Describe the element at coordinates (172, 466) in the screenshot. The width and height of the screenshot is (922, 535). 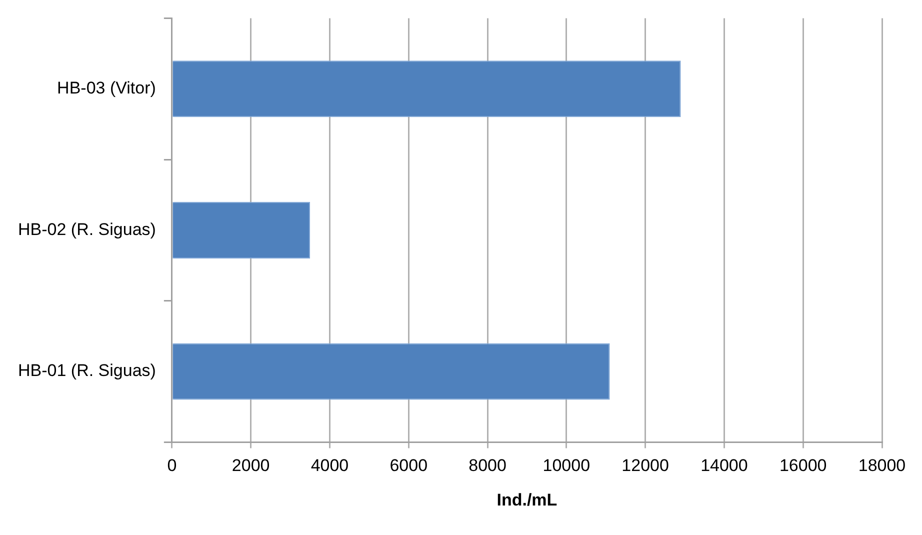
I see `x-tick-label: 0` at that location.